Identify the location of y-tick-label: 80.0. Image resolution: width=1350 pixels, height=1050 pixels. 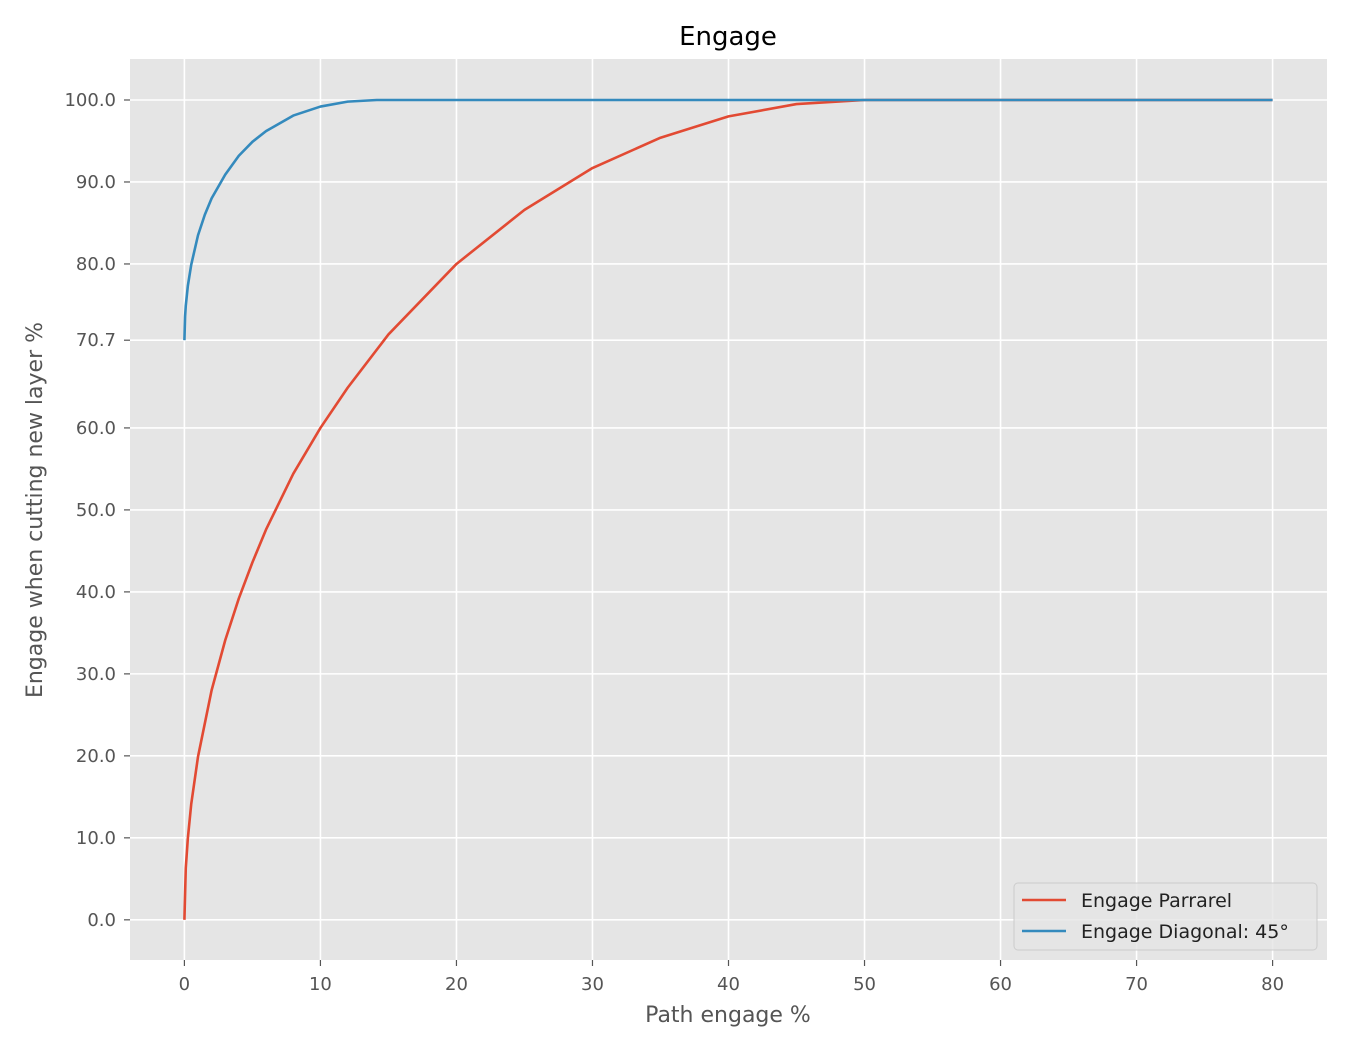
(96, 264).